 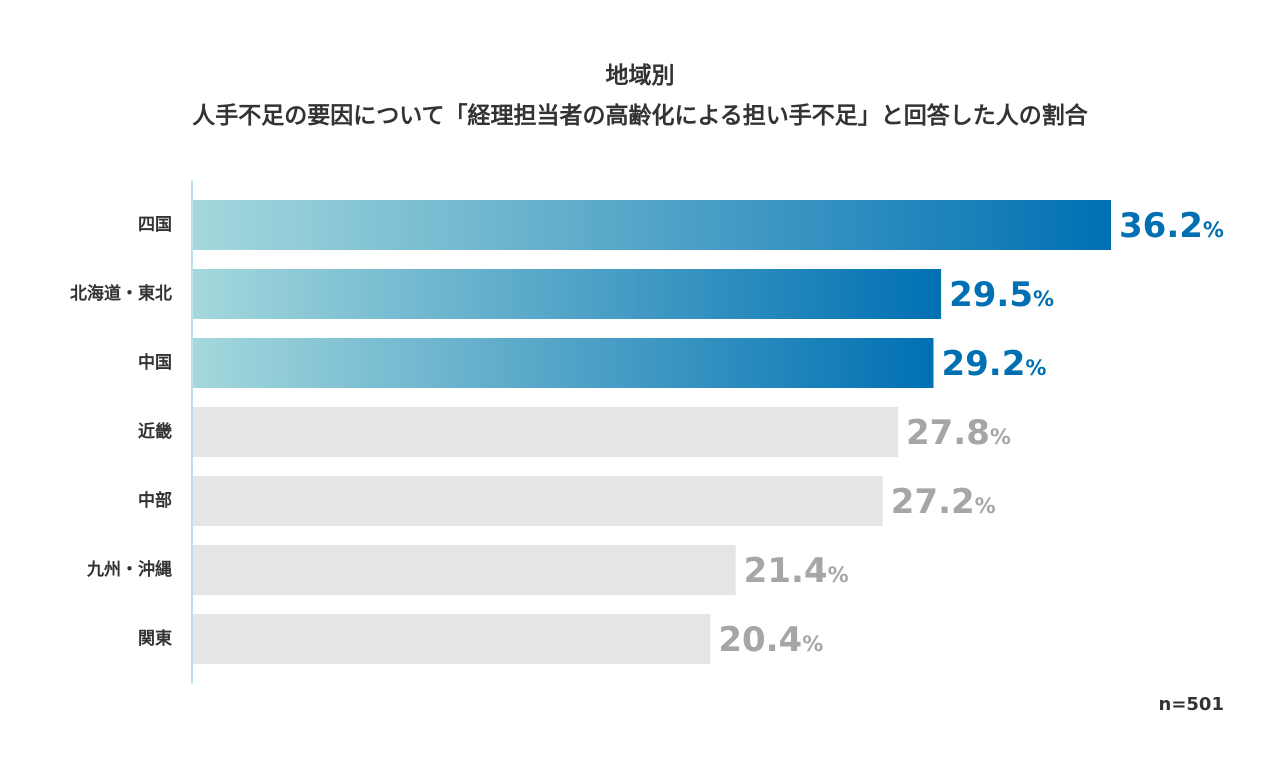 What do you see at coordinates (640, 76) in the screenshot?
I see `chart-title-line-1: 地域別` at bounding box center [640, 76].